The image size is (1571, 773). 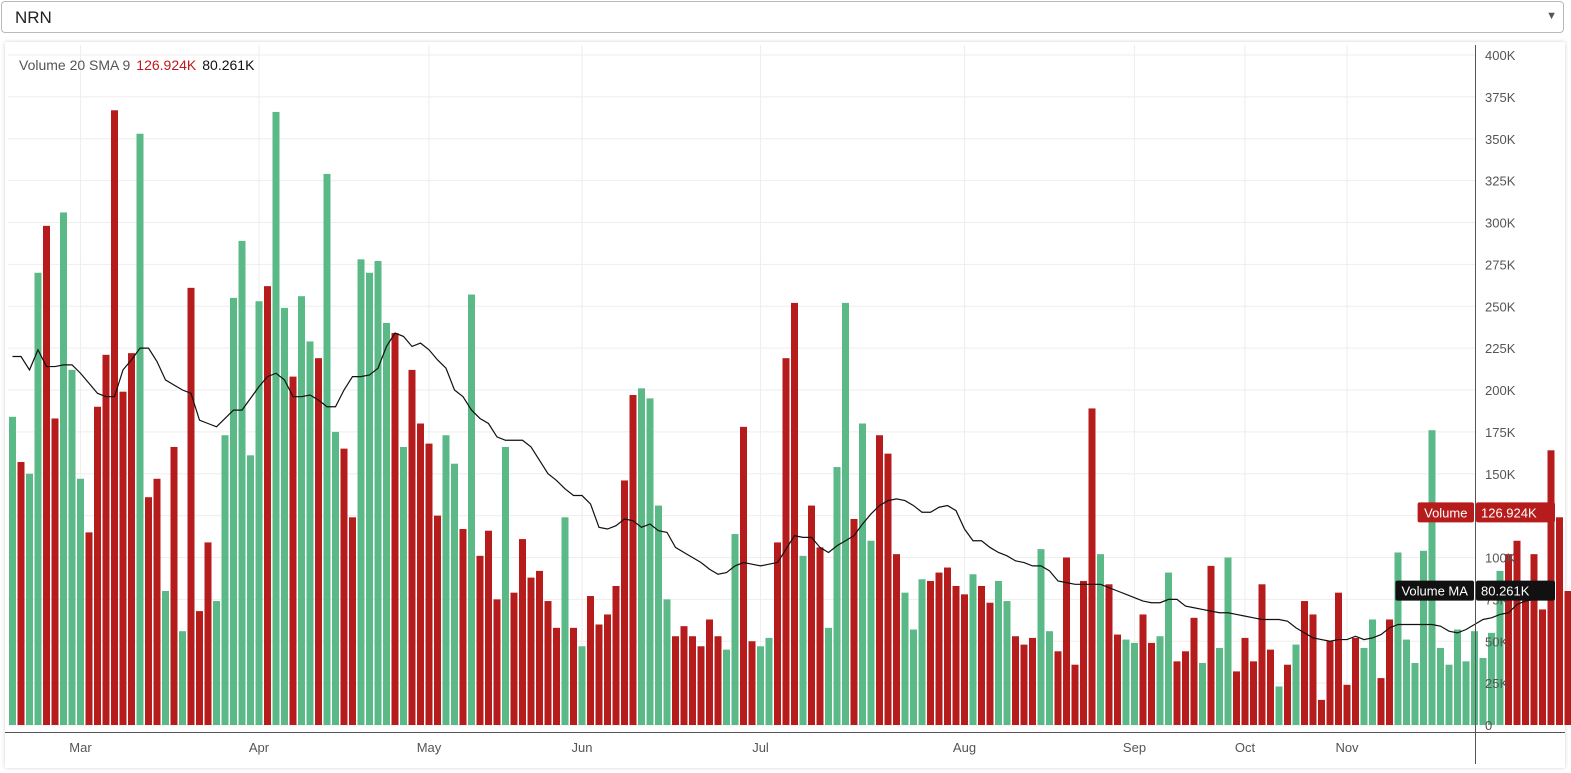 I want to click on x-tick-label: Jun, so click(x=582, y=747).